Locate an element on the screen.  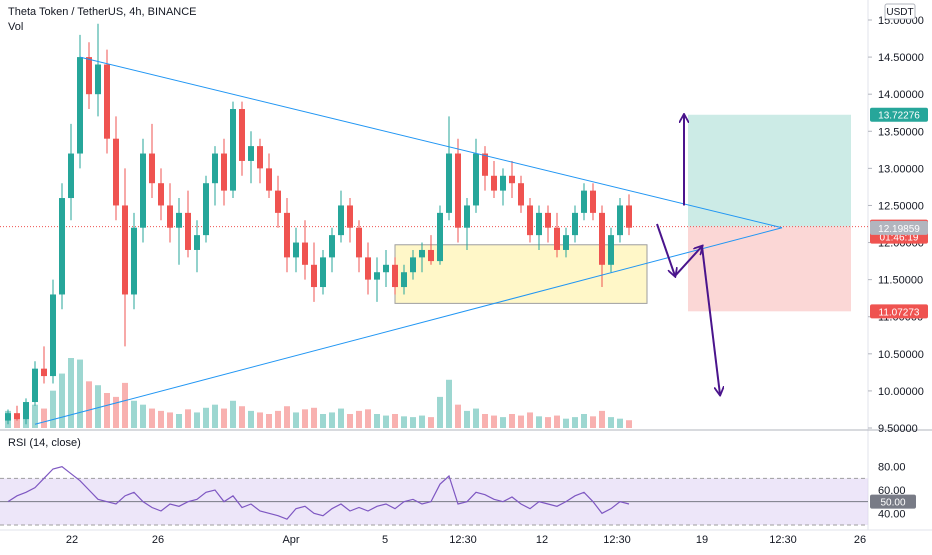
projection-arrow is located at coordinates (666, 250).